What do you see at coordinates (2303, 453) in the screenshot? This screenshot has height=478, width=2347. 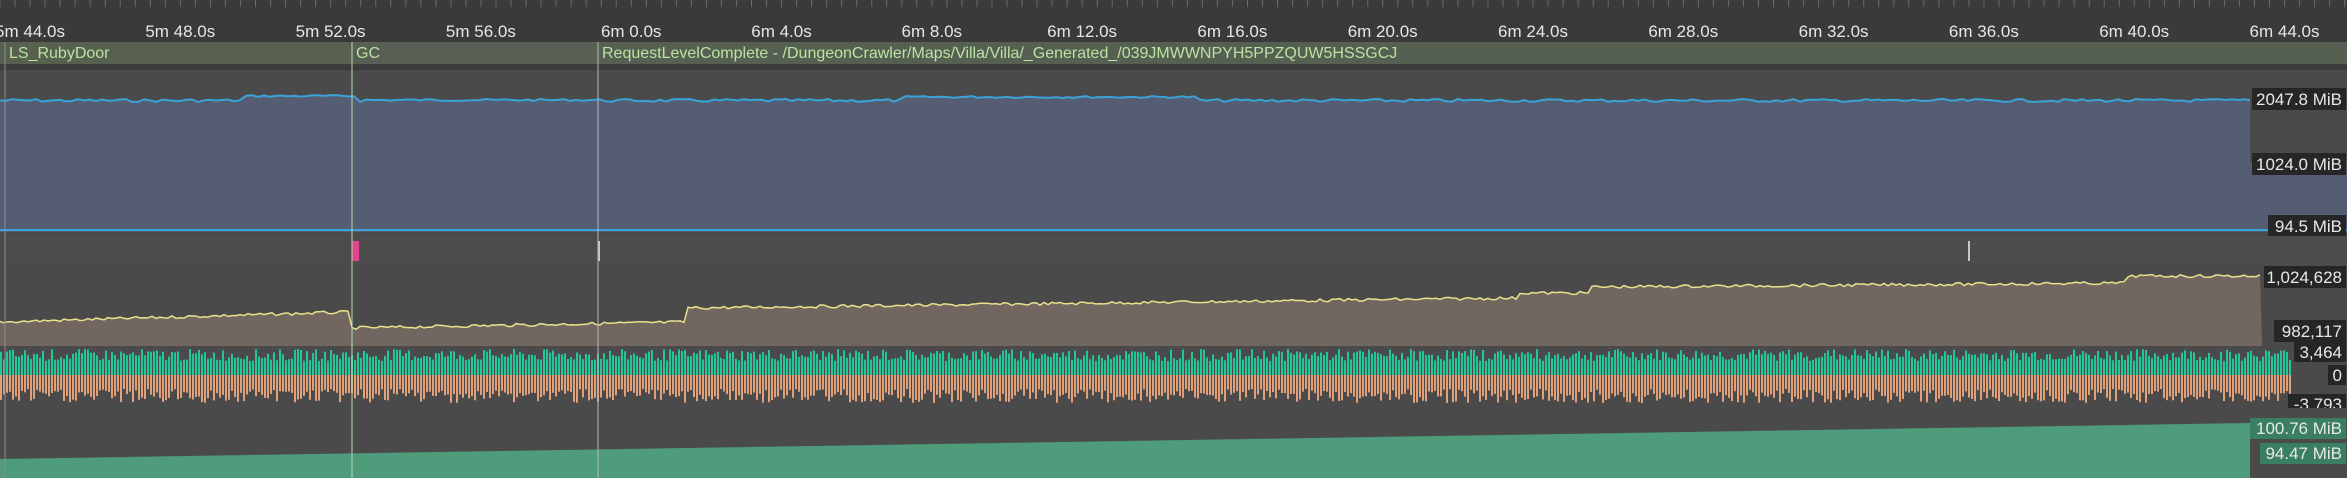 I see `svg-text: 94.47 MiB` at bounding box center [2303, 453].